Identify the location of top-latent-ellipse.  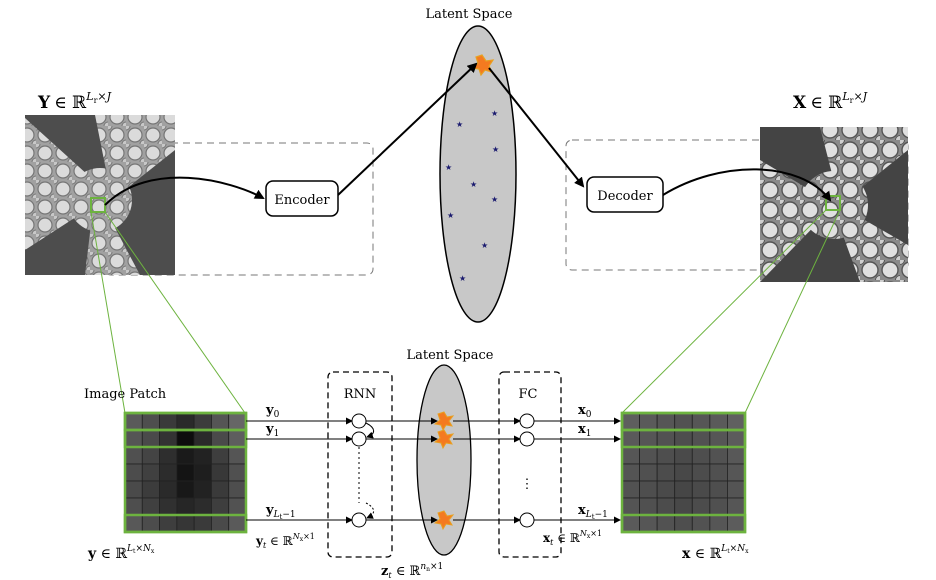
(478, 174).